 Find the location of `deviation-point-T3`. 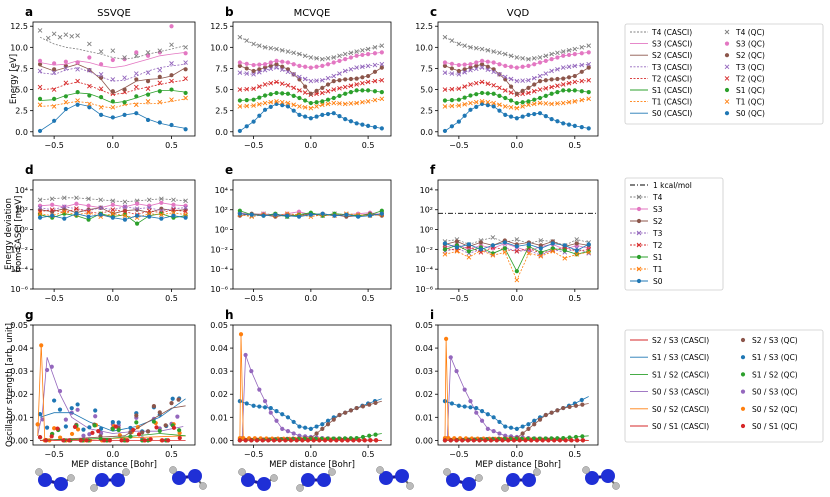

deviation-point-T3 is located at coordinates (88, 211).